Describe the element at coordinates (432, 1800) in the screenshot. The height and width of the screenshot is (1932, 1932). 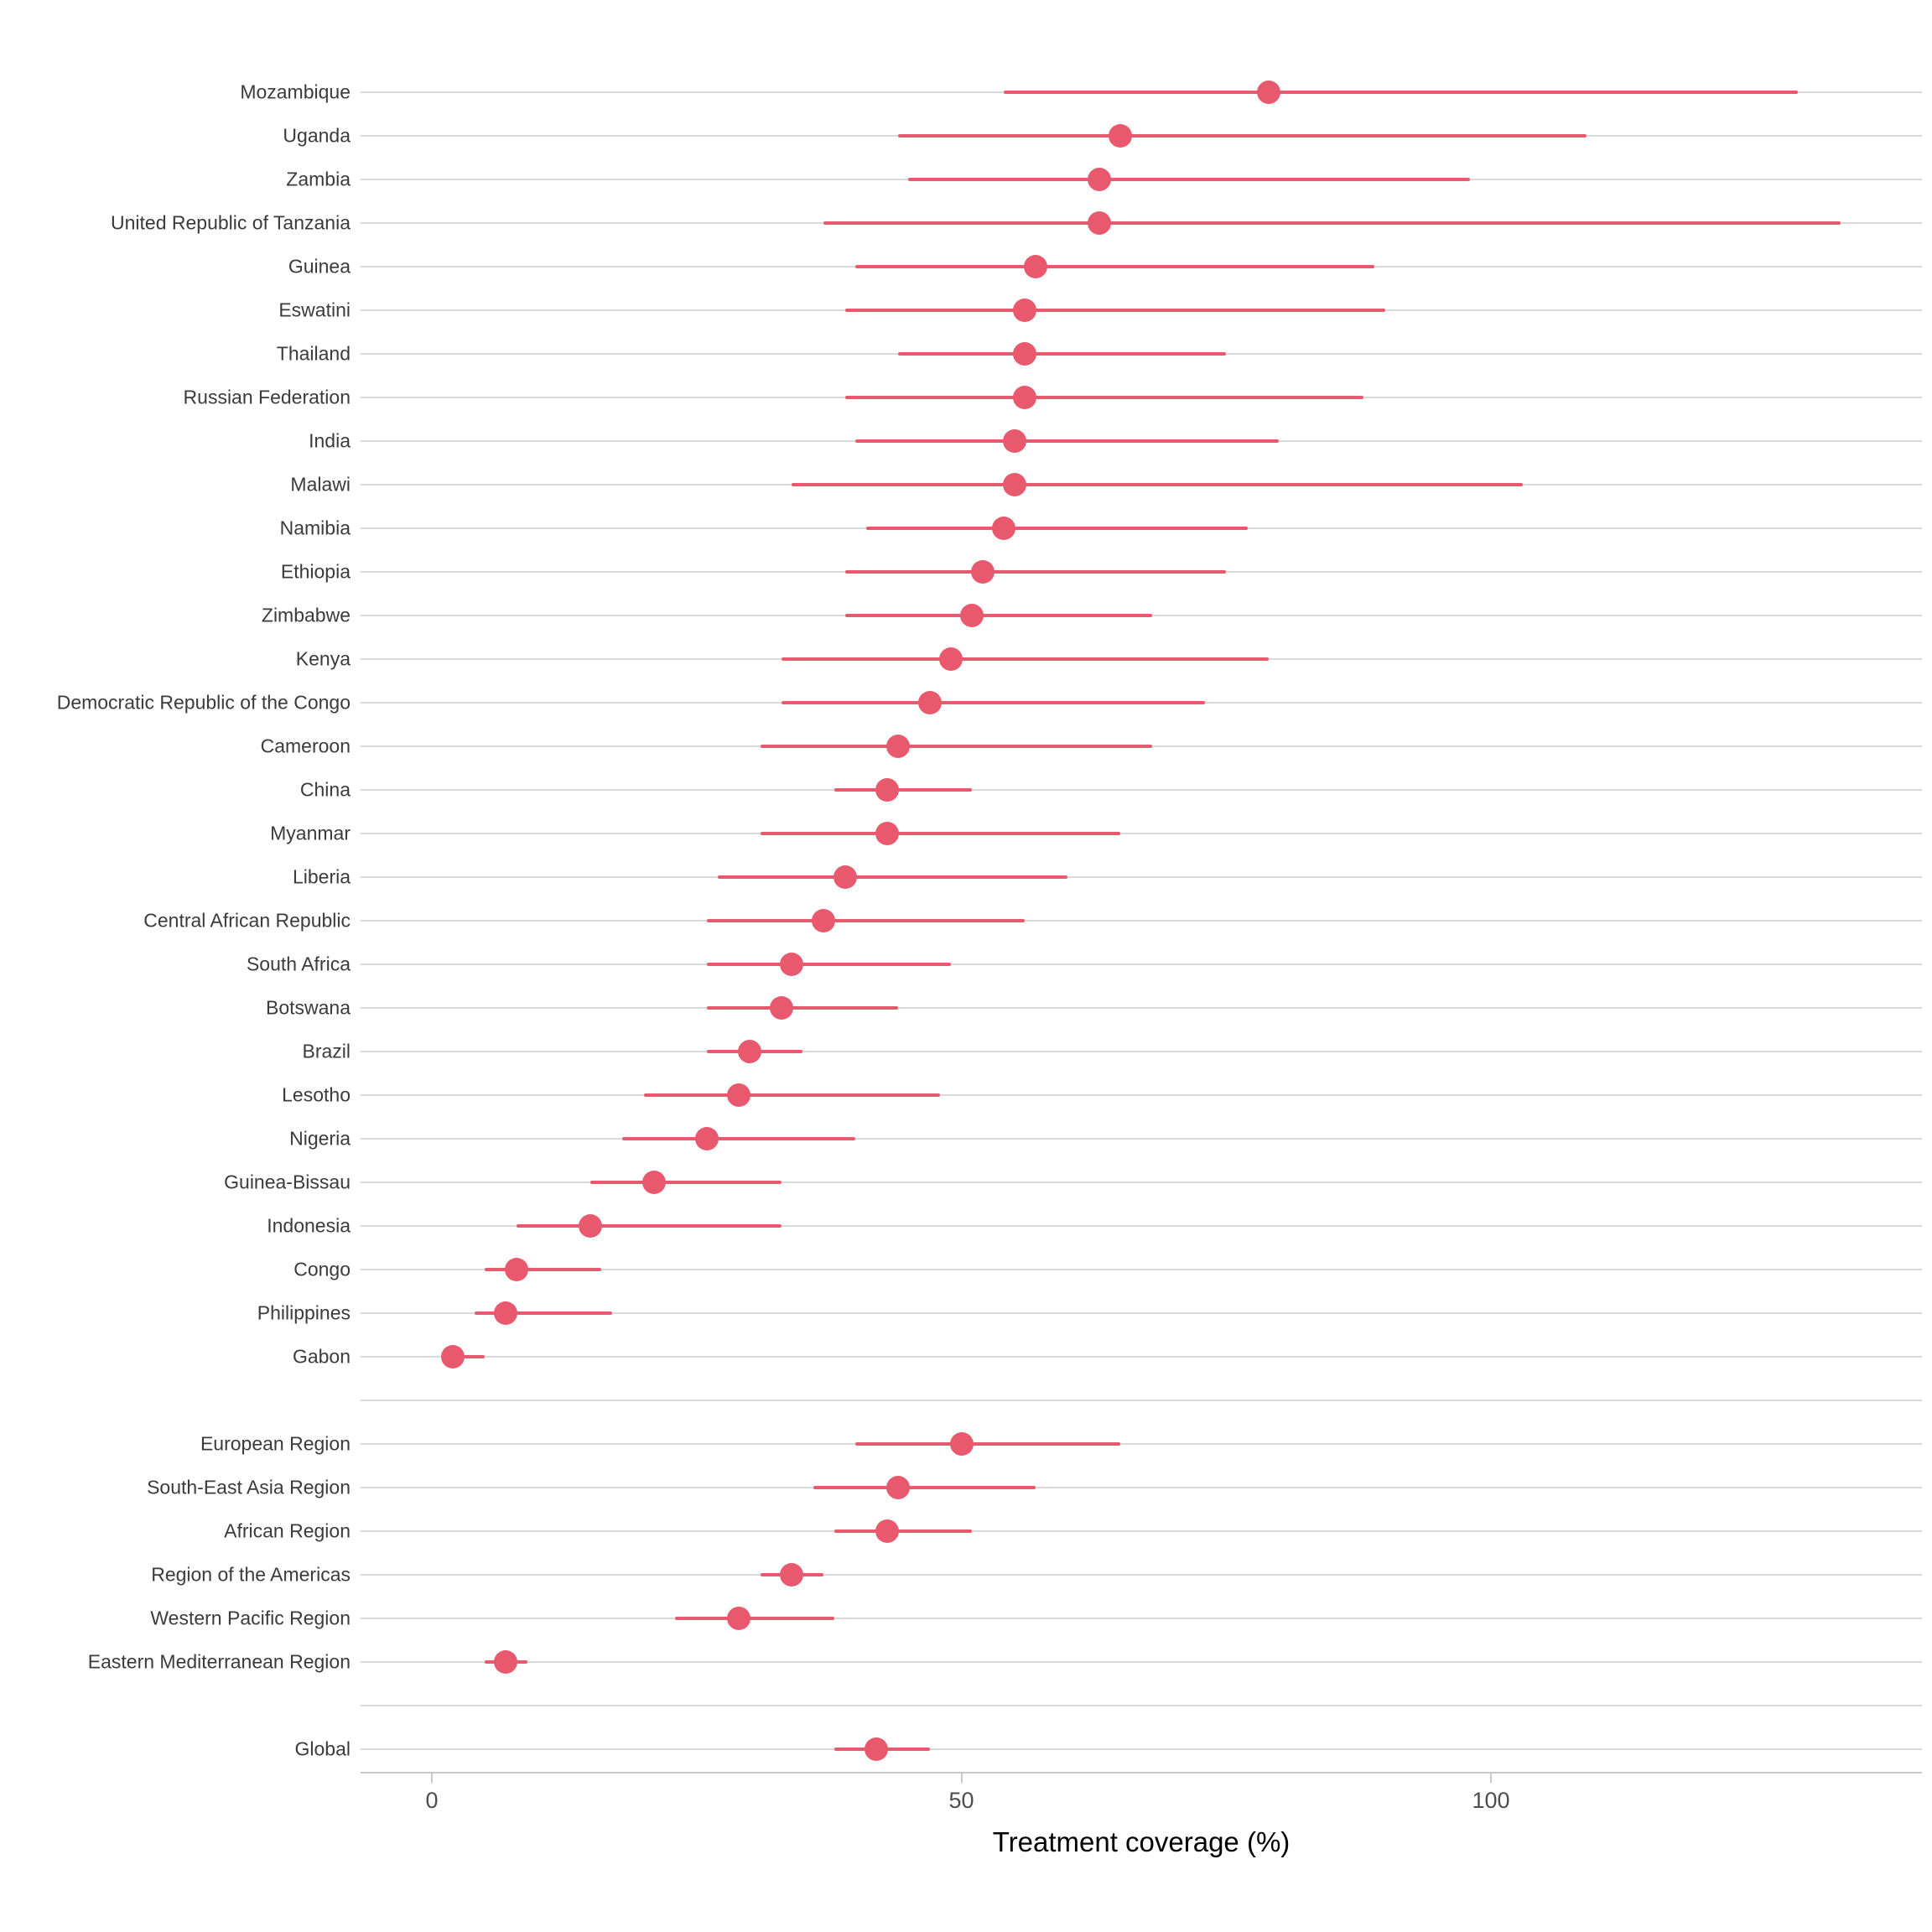
I see `x-tick-label: 0` at that location.